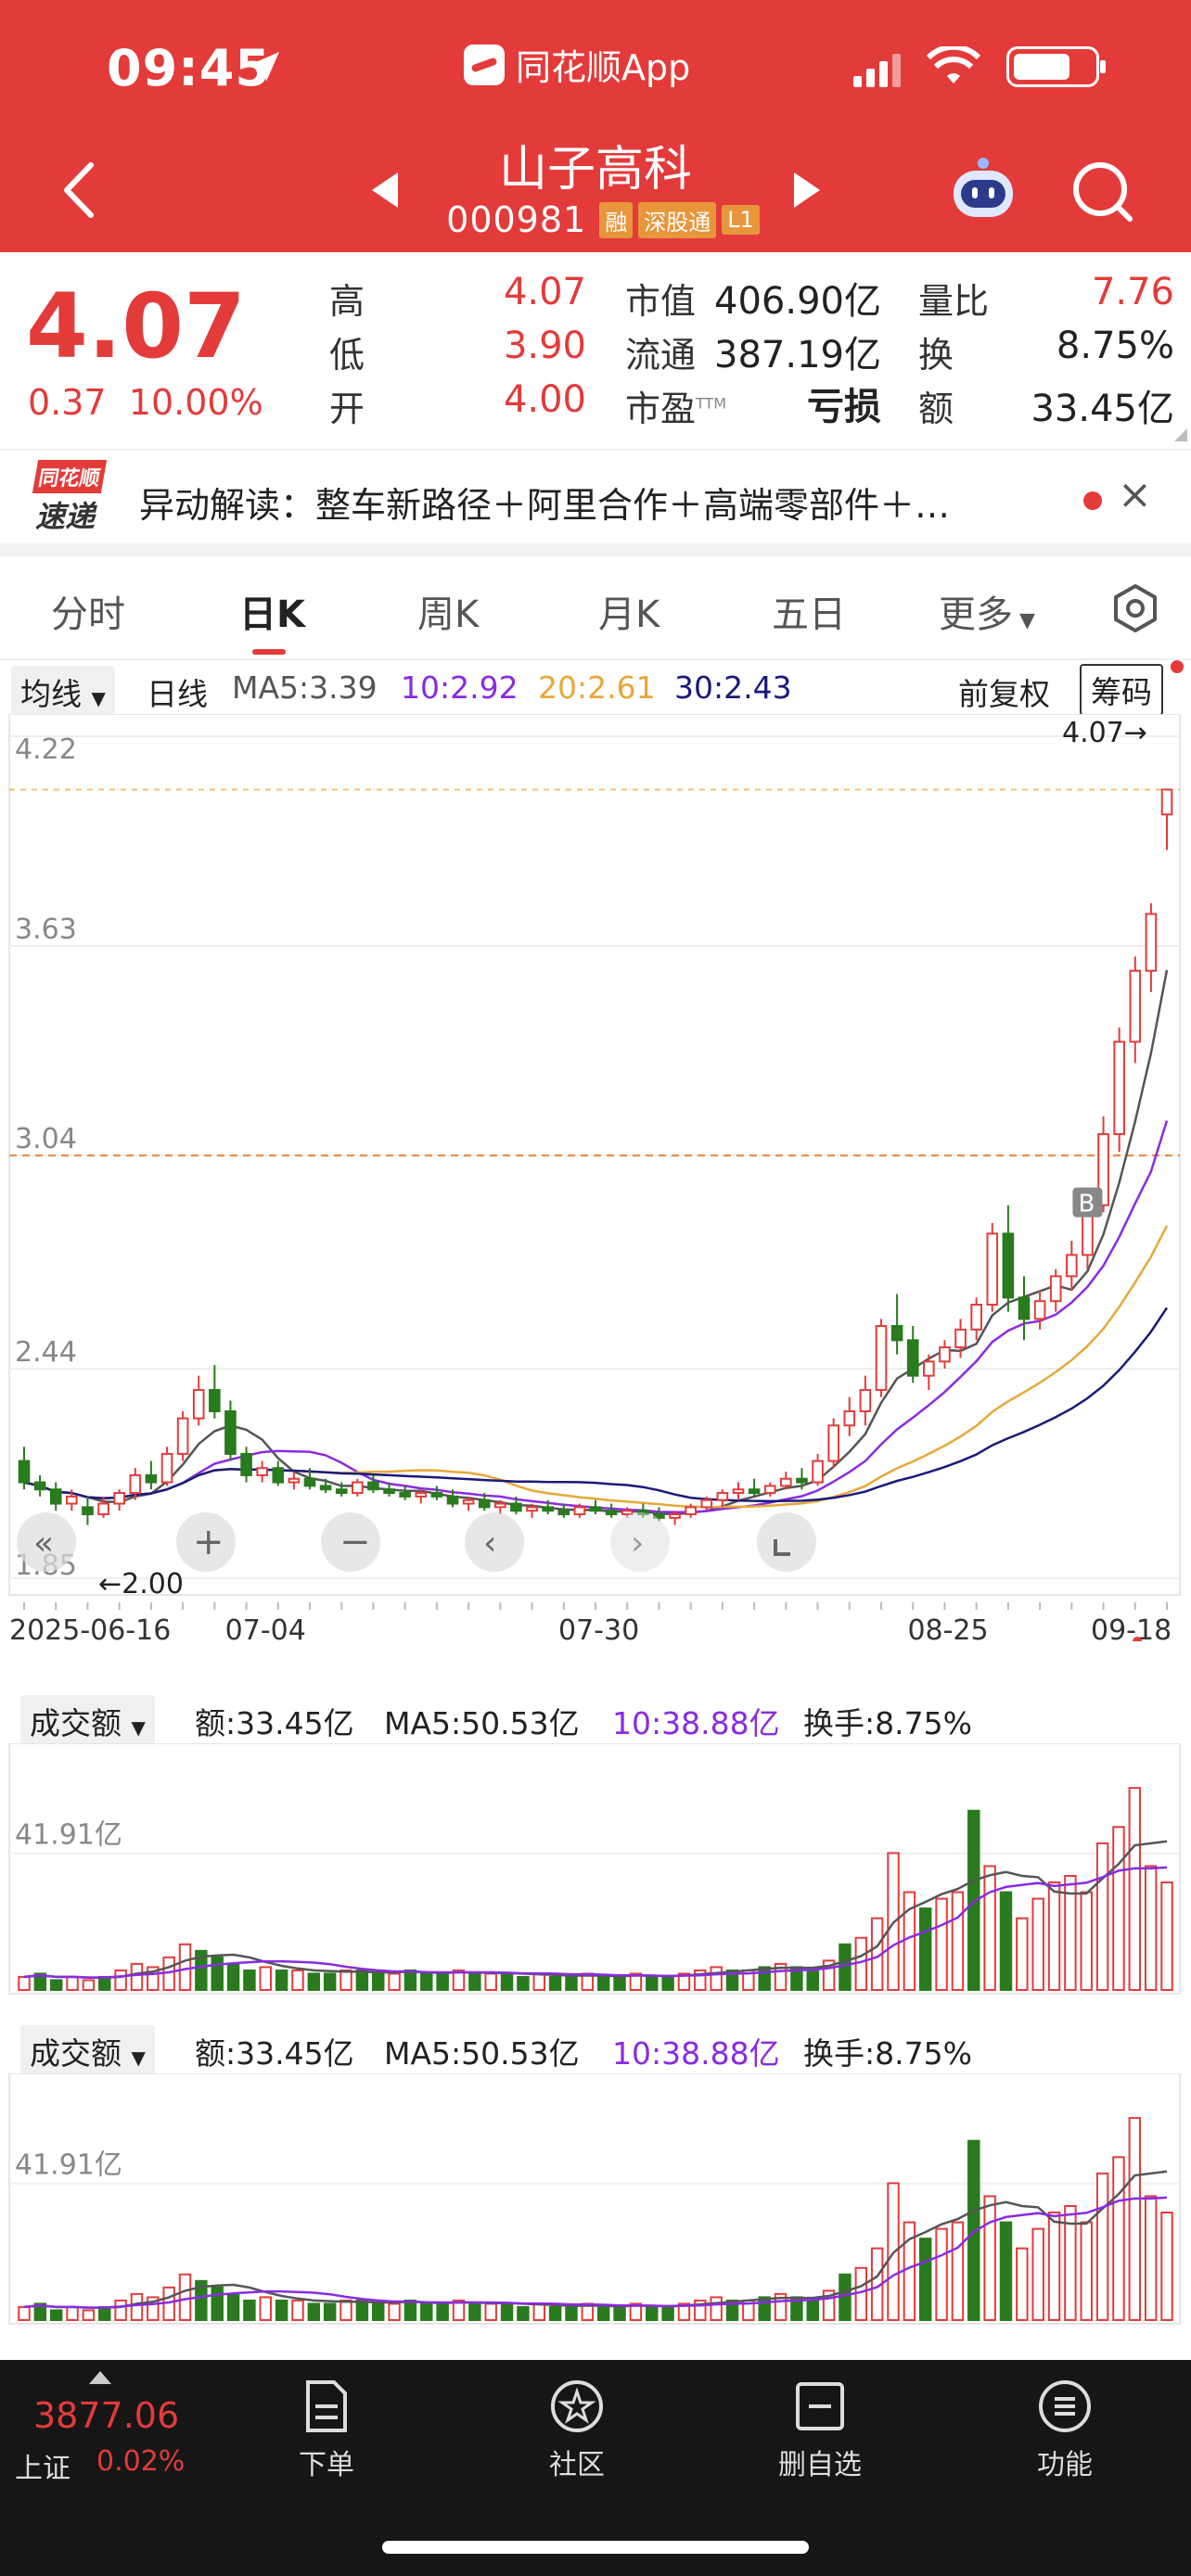 This screenshot has width=1191, height=2576. What do you see at coordinates (1121, 690) in the screenshot?
I see `chips-button: 筹码` at bounding box center [1121, 690].